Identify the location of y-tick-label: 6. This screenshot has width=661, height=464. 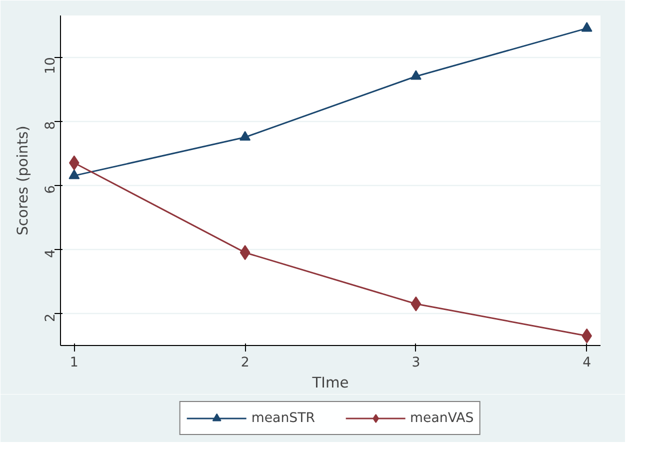
(51, 189).